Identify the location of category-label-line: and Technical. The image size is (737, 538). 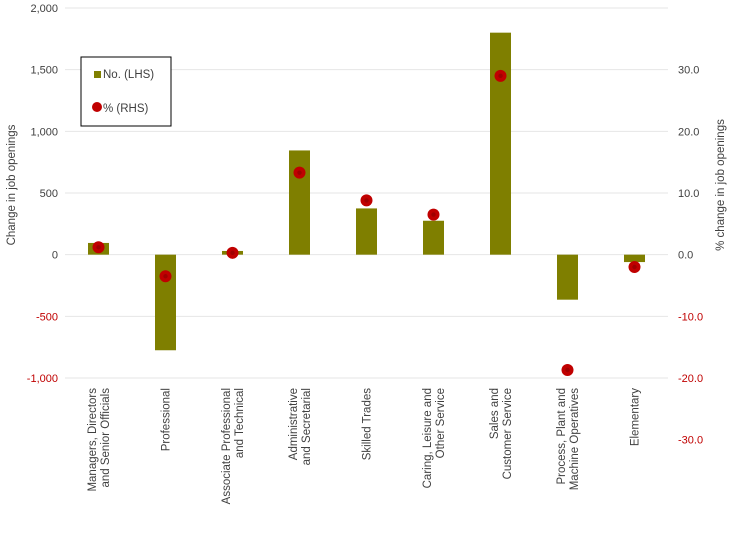
(240, 423).